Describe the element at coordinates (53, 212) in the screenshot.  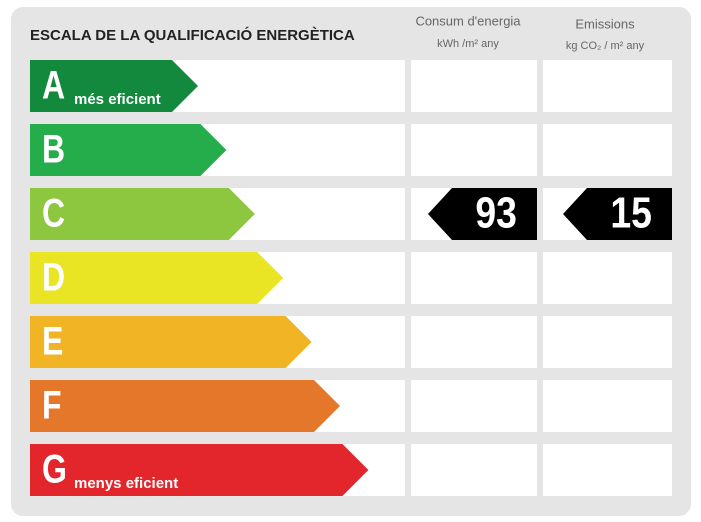
I see `rating-letter: C` at that location.